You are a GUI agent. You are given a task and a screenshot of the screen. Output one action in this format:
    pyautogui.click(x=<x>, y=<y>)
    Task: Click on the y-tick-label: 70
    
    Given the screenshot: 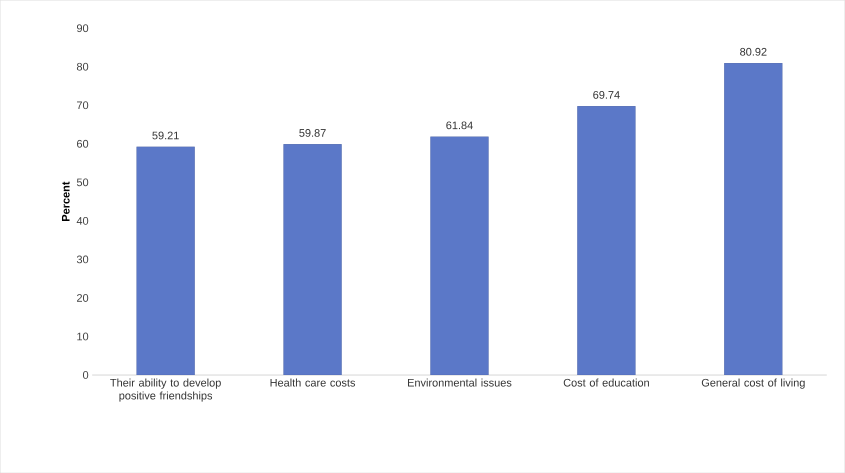 What is the action you would take?
    pyautogui.click(x=82, y=105)
    